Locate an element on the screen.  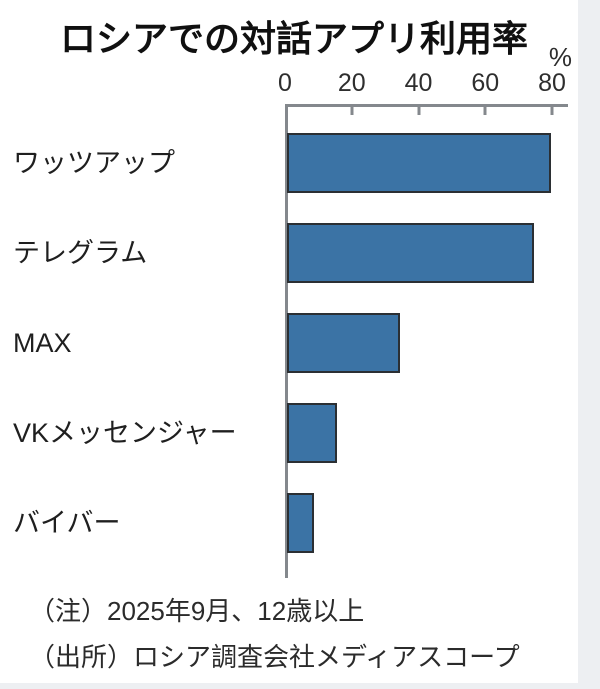
category-label: ワッツアップ is located at coordinates (94, 163).